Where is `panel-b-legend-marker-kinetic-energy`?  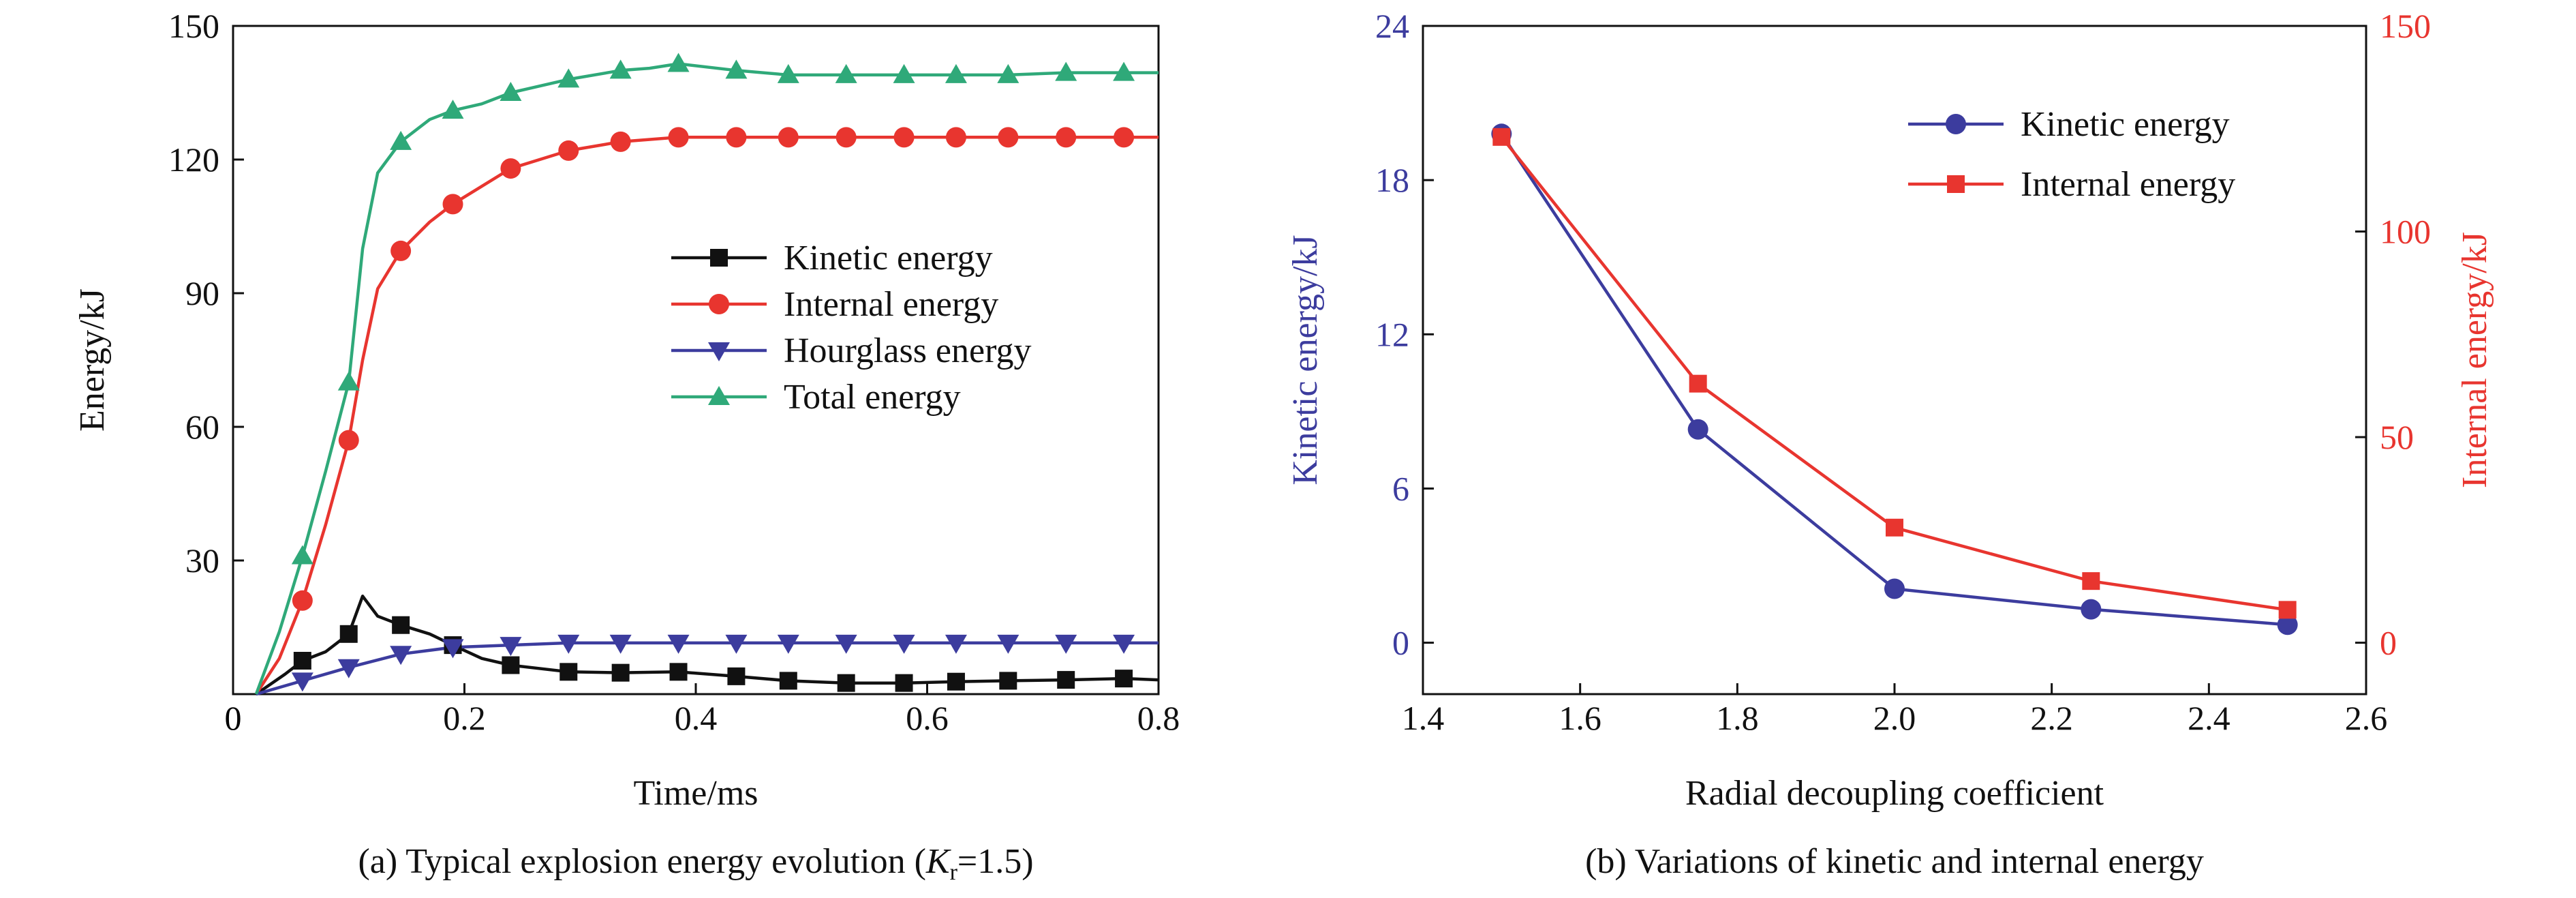 panel-b-legend-marker-kinetic-energy is located at coordinates (1956, 124).